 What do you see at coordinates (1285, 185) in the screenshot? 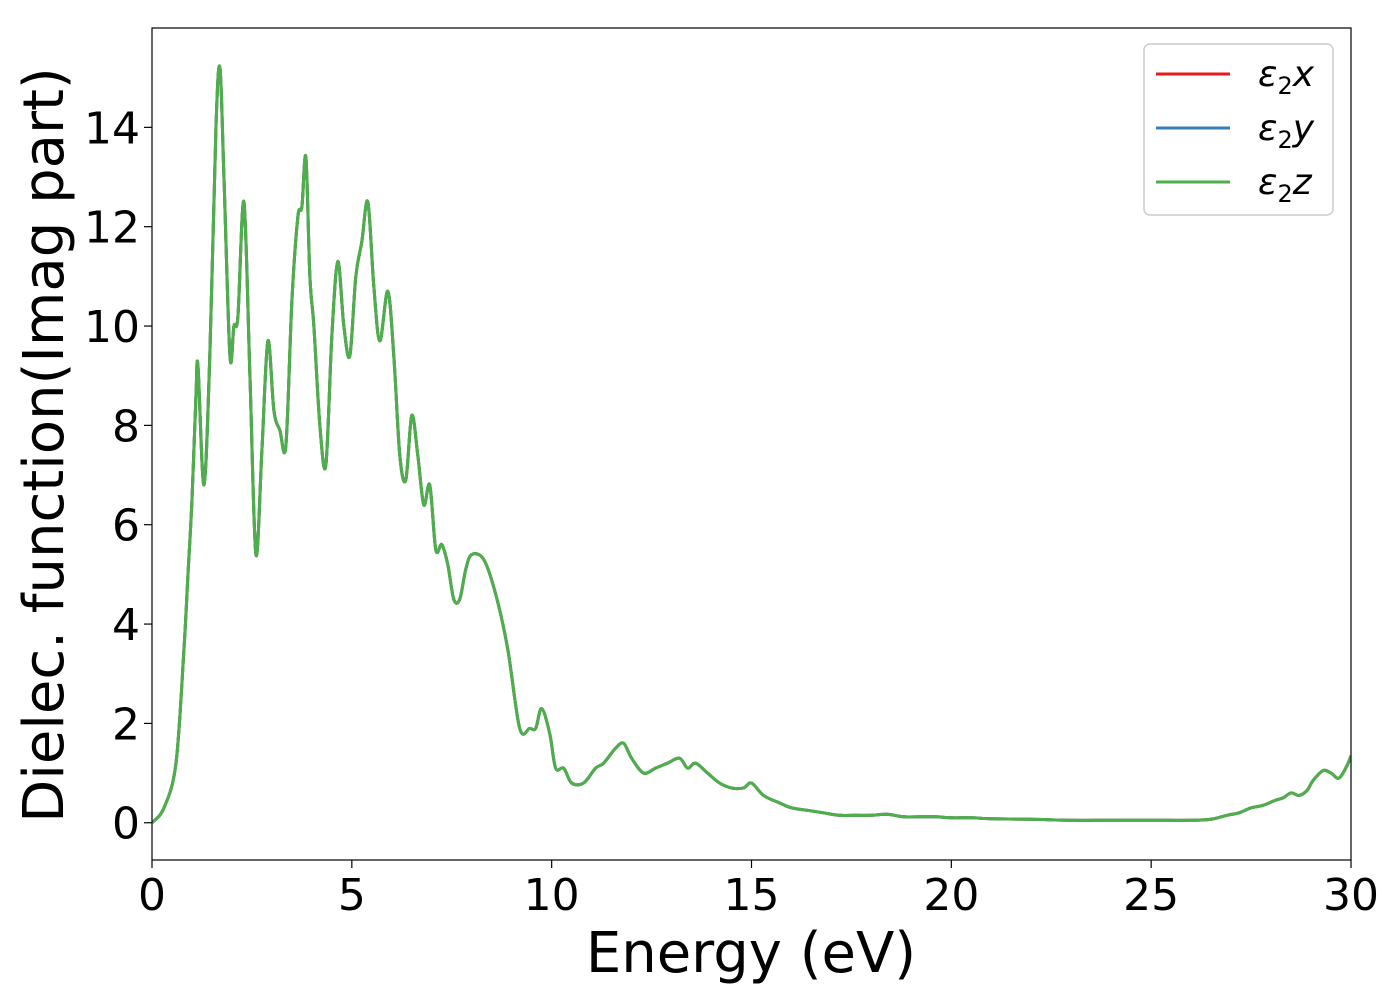
I see `legend-label-3: ε2z` at bounding box center [1285, 185].